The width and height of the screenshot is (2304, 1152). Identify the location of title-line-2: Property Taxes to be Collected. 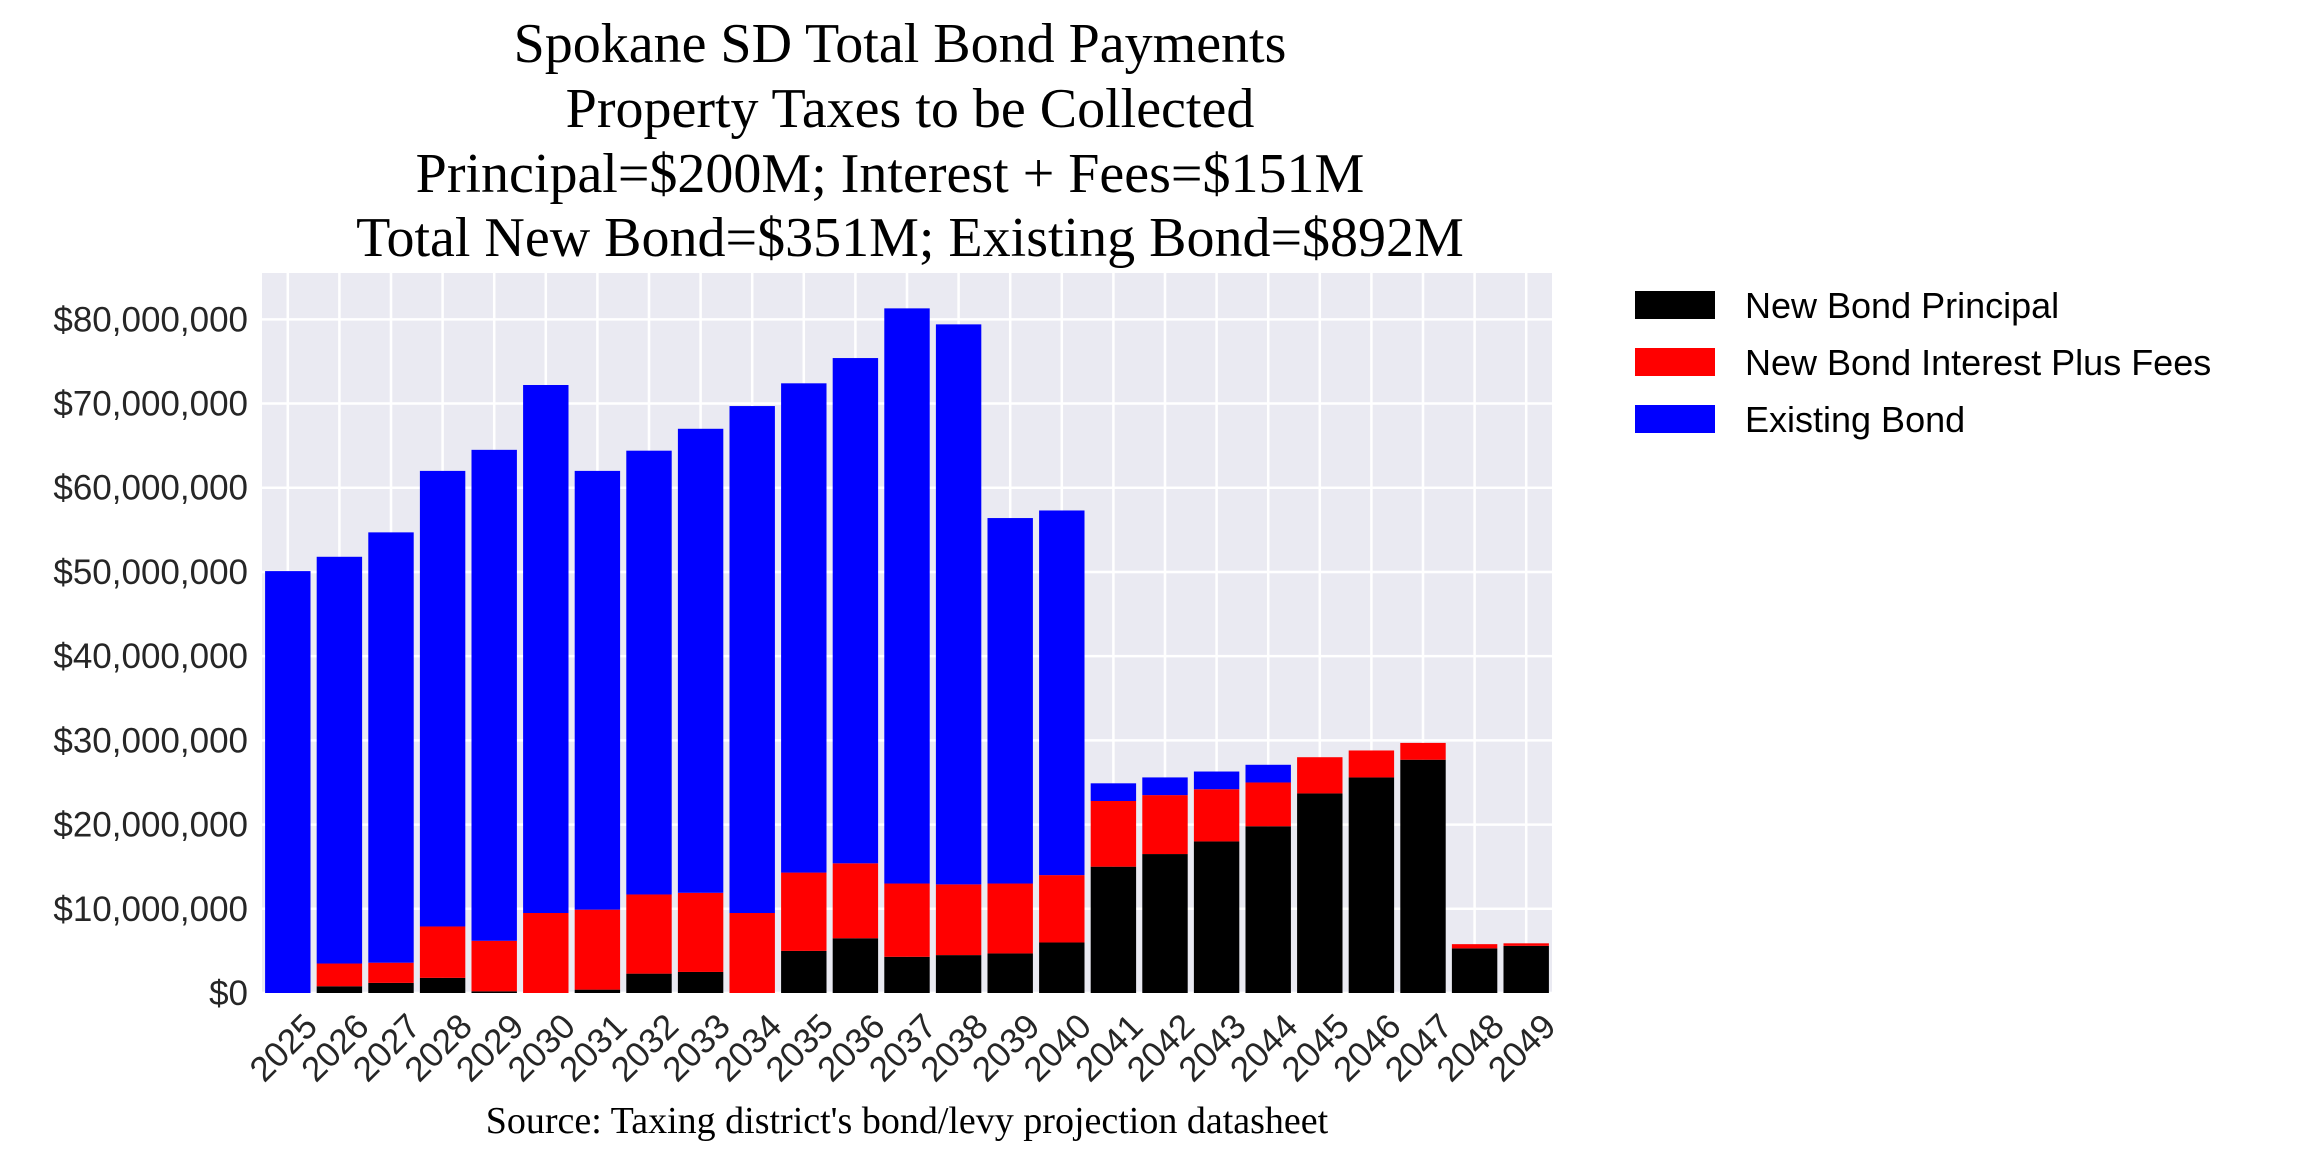
(910, 109).